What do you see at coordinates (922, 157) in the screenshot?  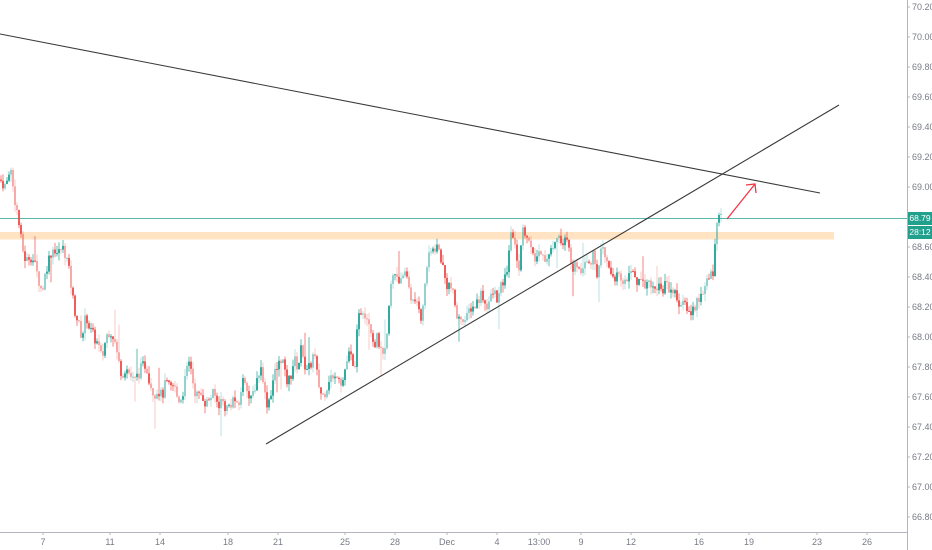 I see `price-tick-label: 69.20` at bounding box center [922, 157].